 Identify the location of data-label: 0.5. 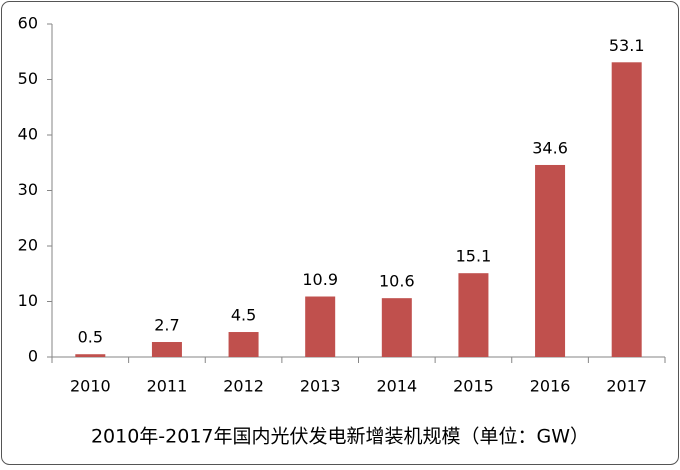
(90, 337).